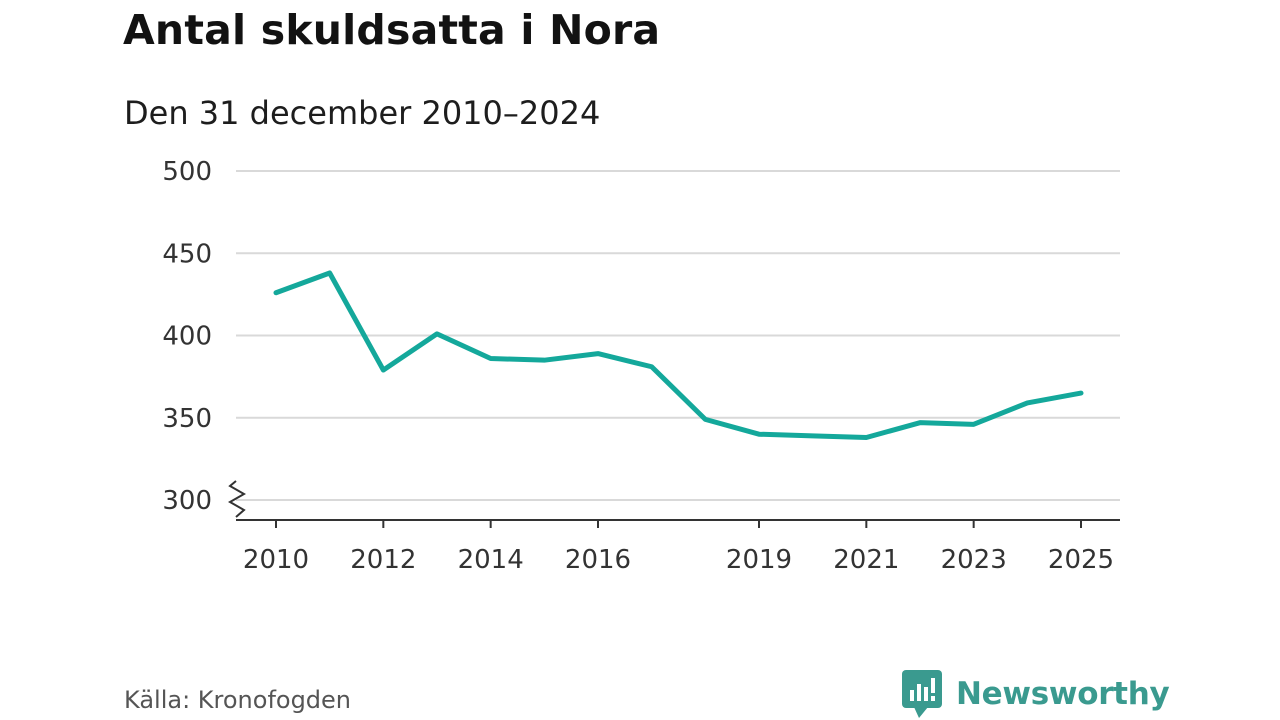 The height and width of the screenshot is (720, 1280). Describe the element at coordinates (866, 560) in the screenshot. I see `x-tick-label: 2021` at that location.